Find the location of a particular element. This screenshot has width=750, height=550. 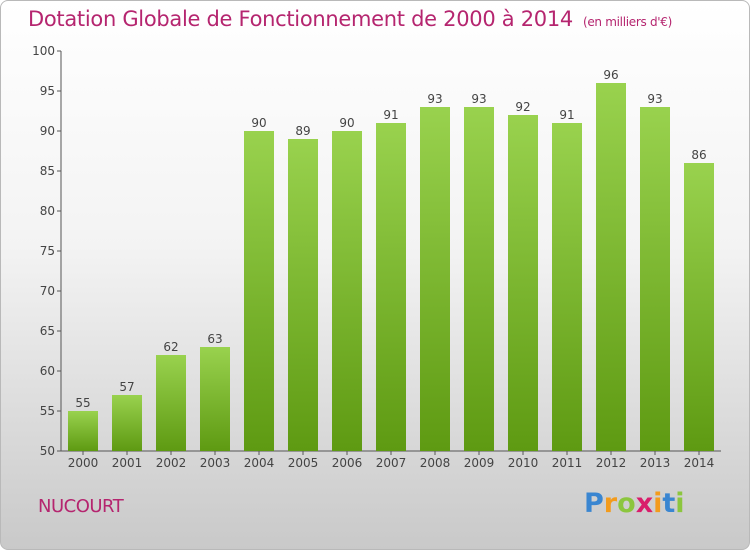

logo-letter: o is located at coordinates (626, 503).